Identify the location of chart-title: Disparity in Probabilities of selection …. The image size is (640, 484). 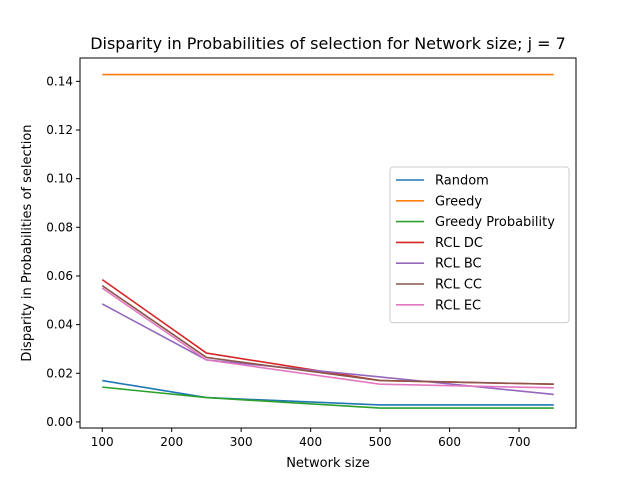
(328, 43).